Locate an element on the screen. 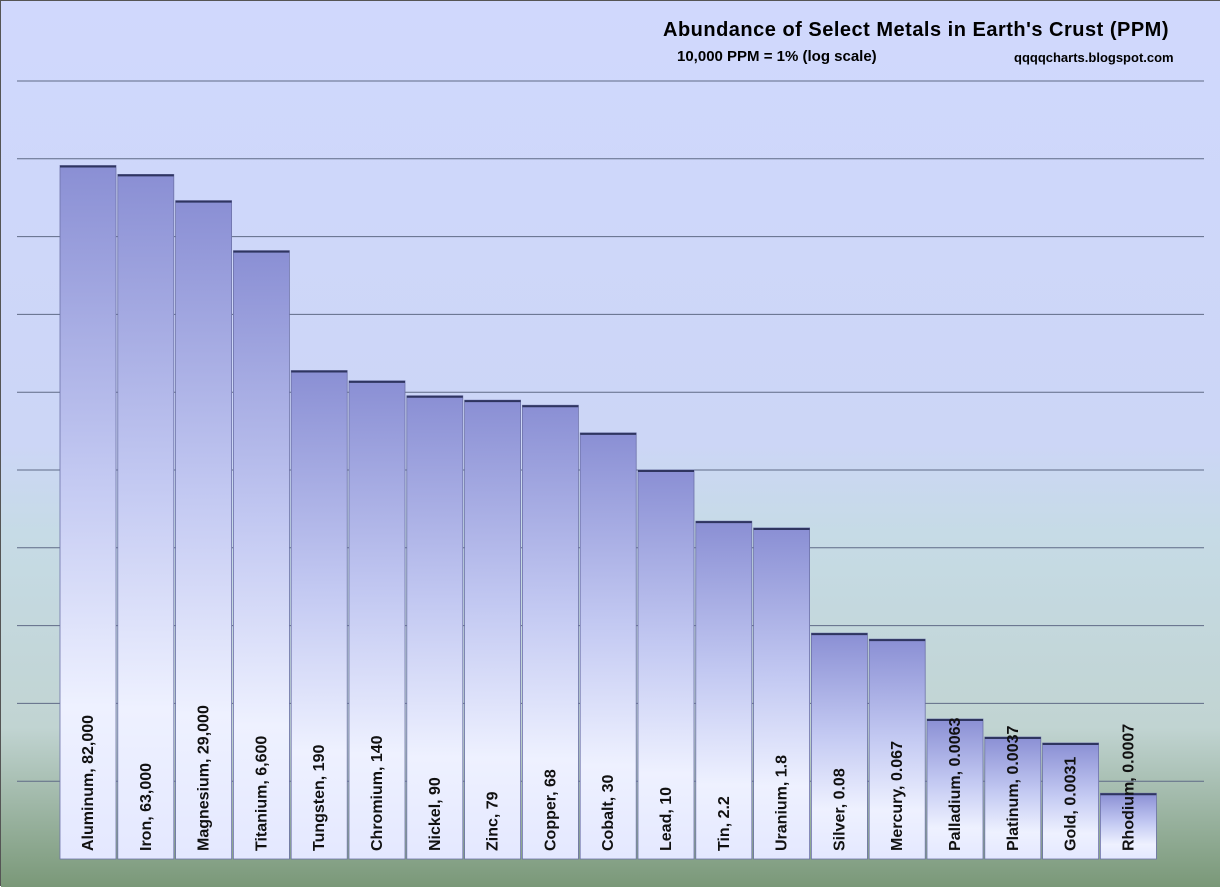 The image size is (1220, 887). bar-nickel is located at coordinates (435, 627).